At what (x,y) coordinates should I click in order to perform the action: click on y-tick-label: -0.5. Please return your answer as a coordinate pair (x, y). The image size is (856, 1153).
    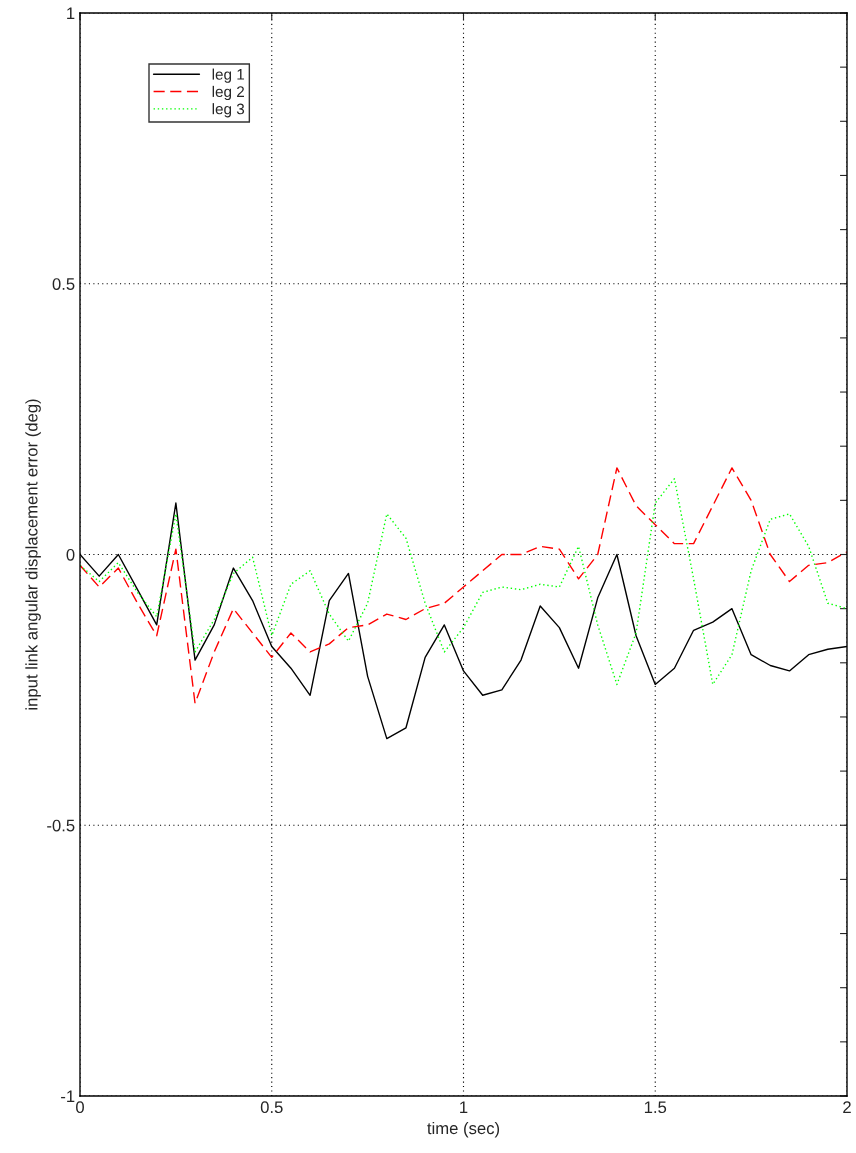
    Looking at the image, I should click on (61, 825).